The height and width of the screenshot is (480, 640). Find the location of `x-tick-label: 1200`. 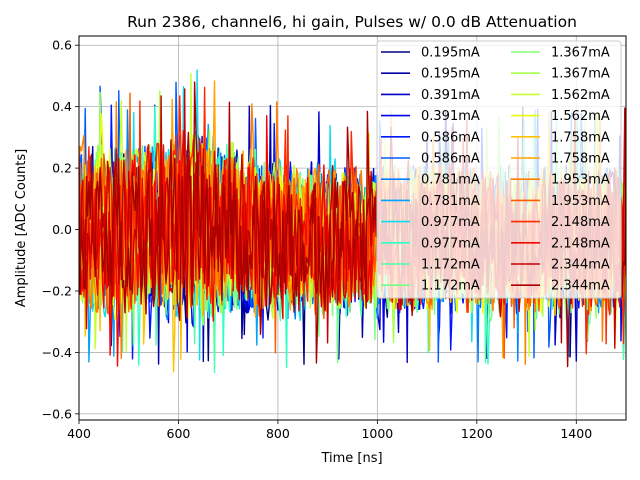

x-tick-label: 1200 is located at coordinates (477, 433).